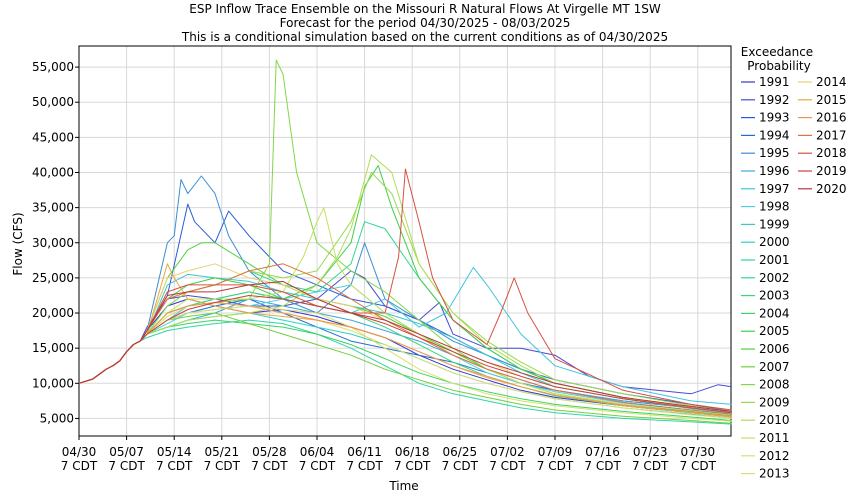 The height and width of the screenshot is (500, 850). I want to click on y-tick-label: 55,000, so click(53, 67).